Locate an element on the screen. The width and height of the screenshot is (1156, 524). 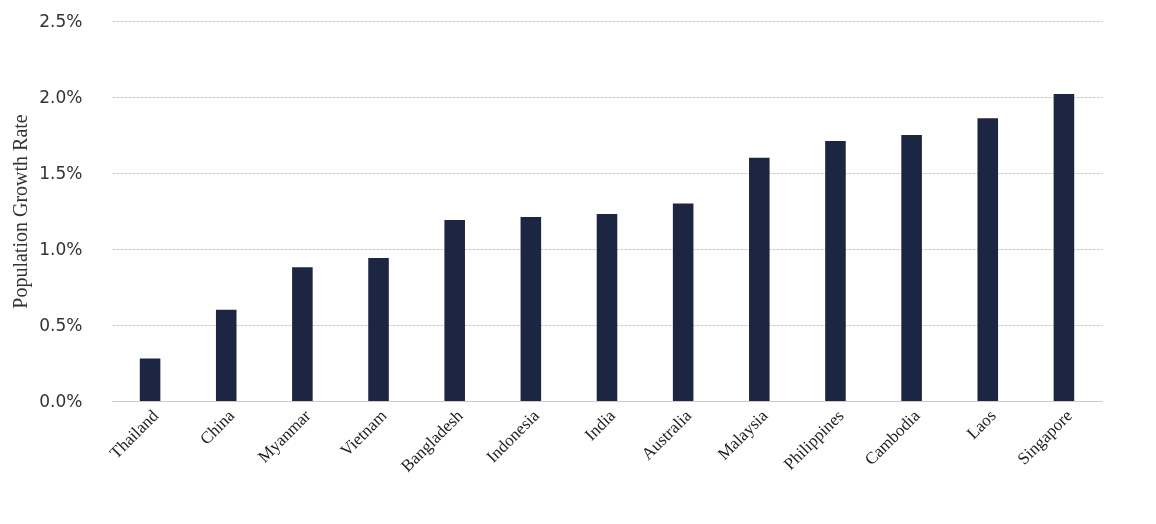
y-tick-label: 2.5% is located at coordinates (61, 20).